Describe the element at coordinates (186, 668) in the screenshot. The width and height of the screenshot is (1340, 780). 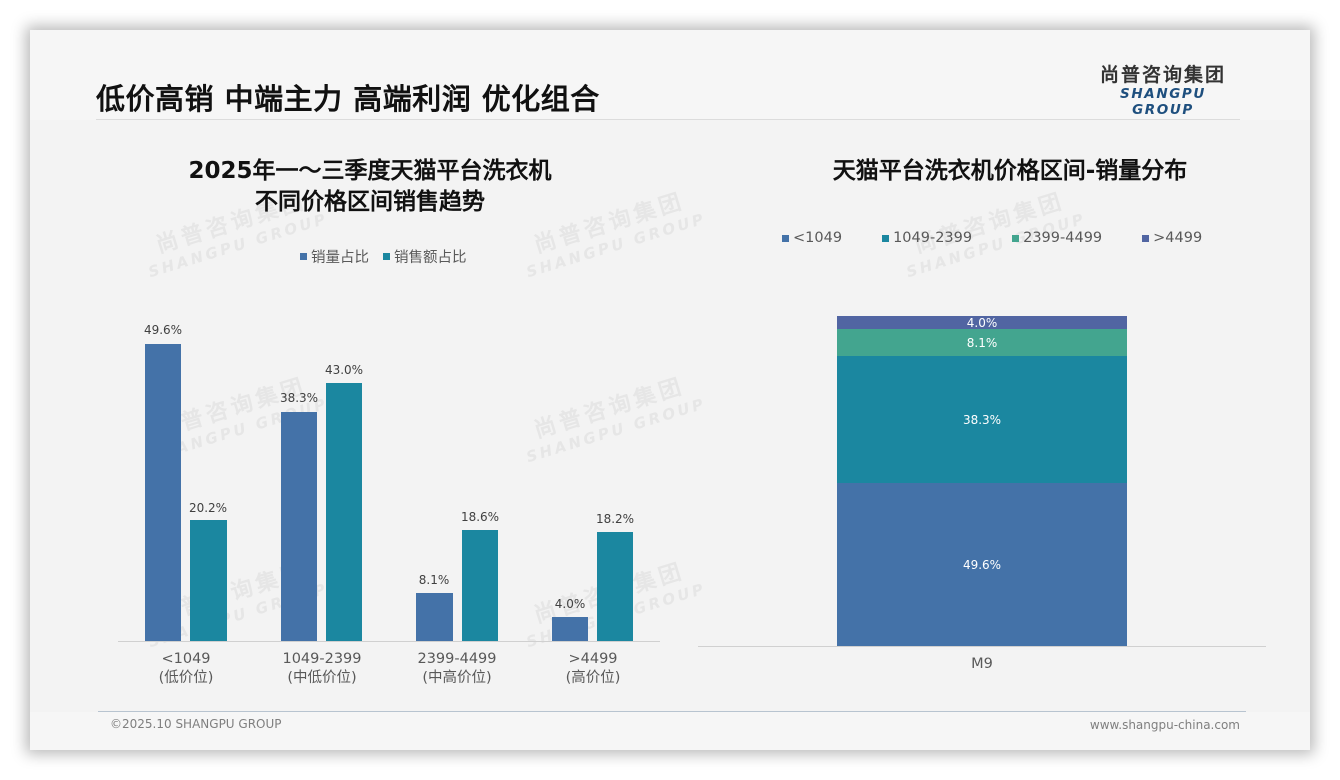
I see `category-label: <1049 (低价位)` at that location.